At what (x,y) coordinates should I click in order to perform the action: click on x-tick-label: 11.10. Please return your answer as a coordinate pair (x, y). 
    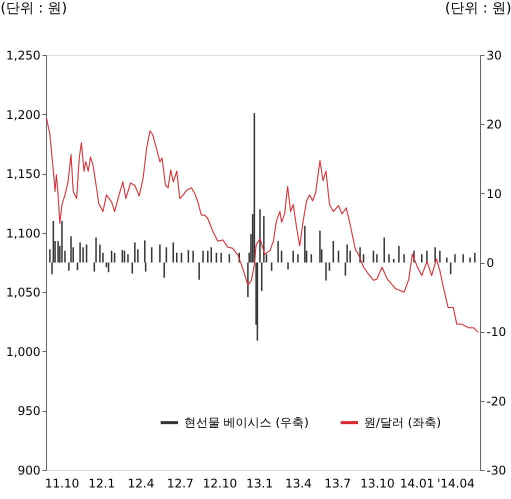
    Looking at the image, I should click on (62, 483).